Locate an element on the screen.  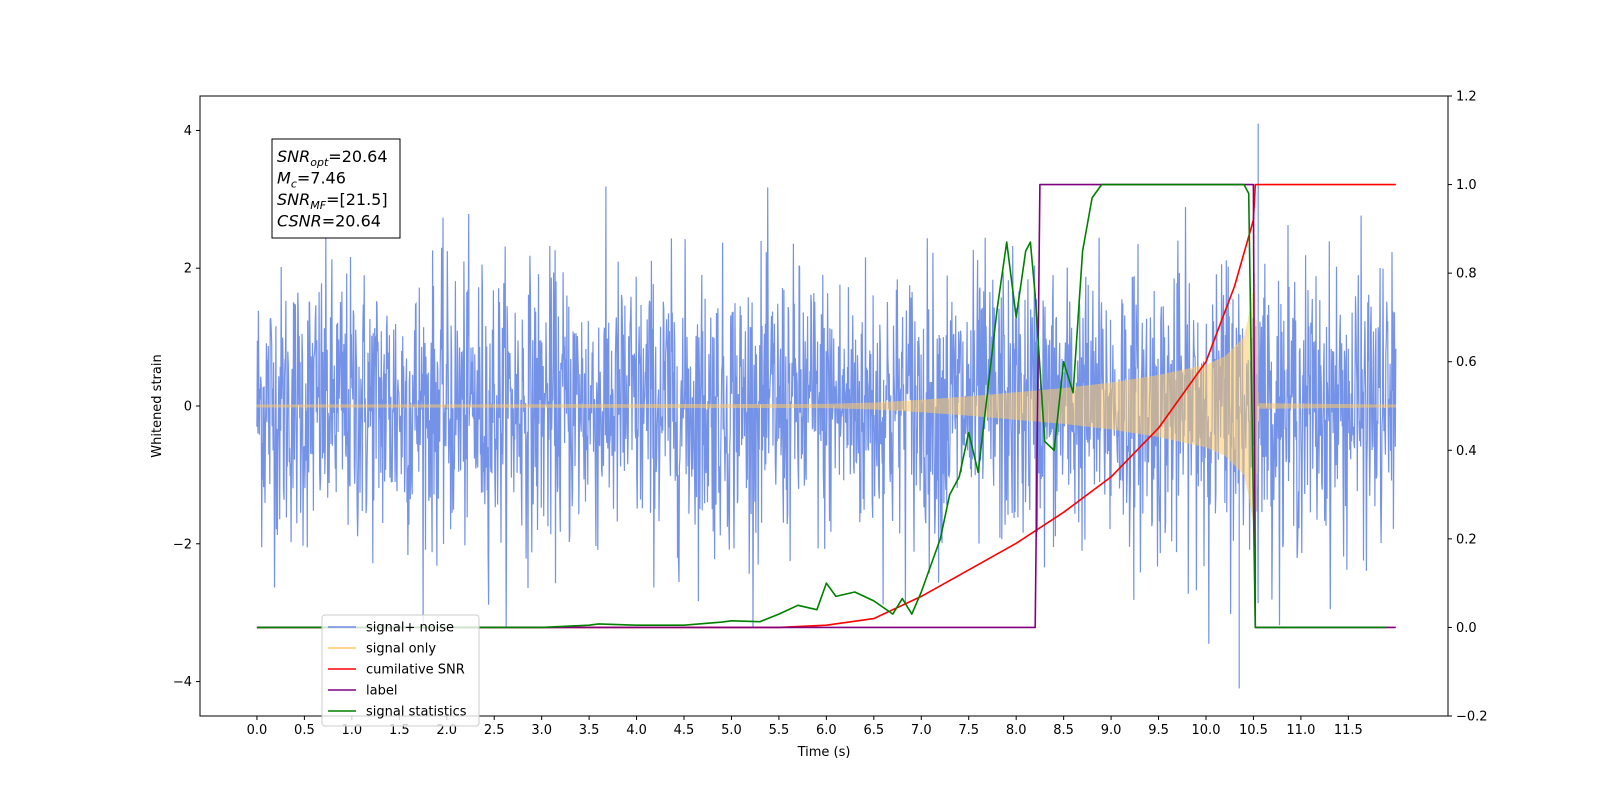
x-tick-label: 6.5 is located at coordinates (873, 730).